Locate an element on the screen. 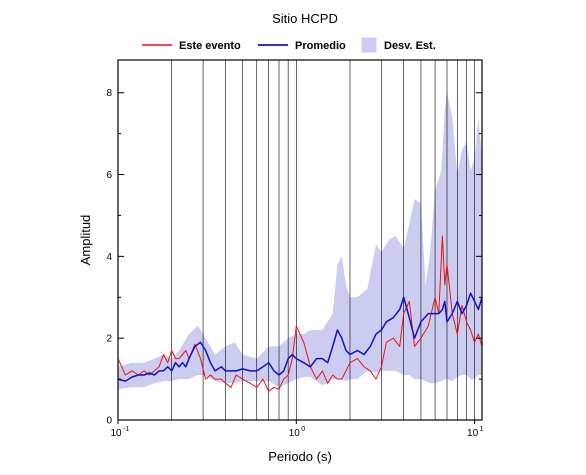 This screenshot has width=586, height=475. y-tick-label: 6 is located at coordinates (109, 175).